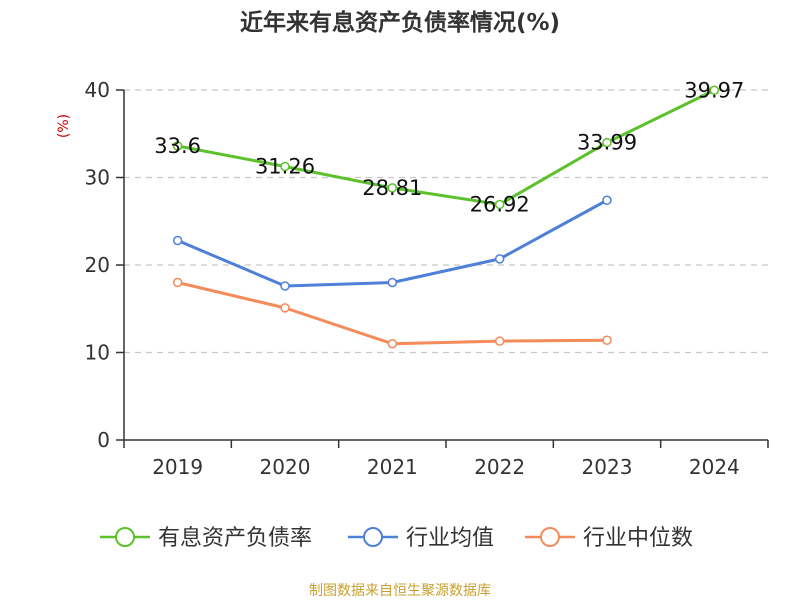 The height and width of the screenshot is (604, 800). What do you see at coordinates (97, 178) in the screenshot?
I see `y-tick-label: 30` at bounding box center [97, 178].